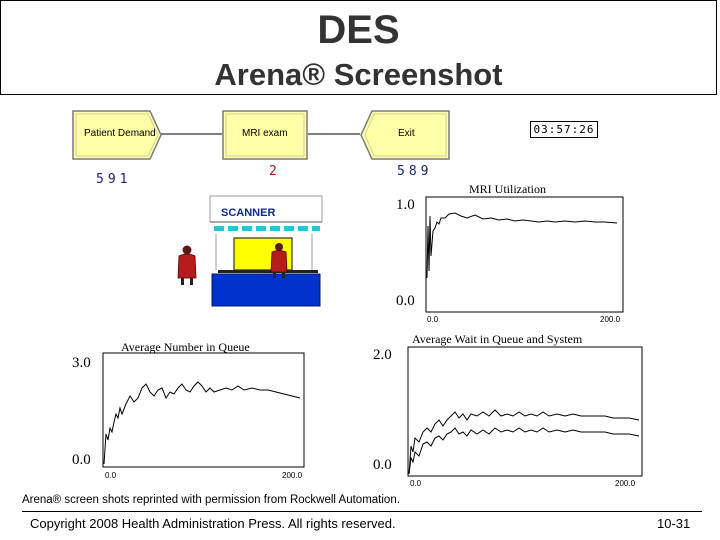 Image resolution: width=720 pixels, height=540 pixels. I want to click on module-count: 589, so click(415, 171).